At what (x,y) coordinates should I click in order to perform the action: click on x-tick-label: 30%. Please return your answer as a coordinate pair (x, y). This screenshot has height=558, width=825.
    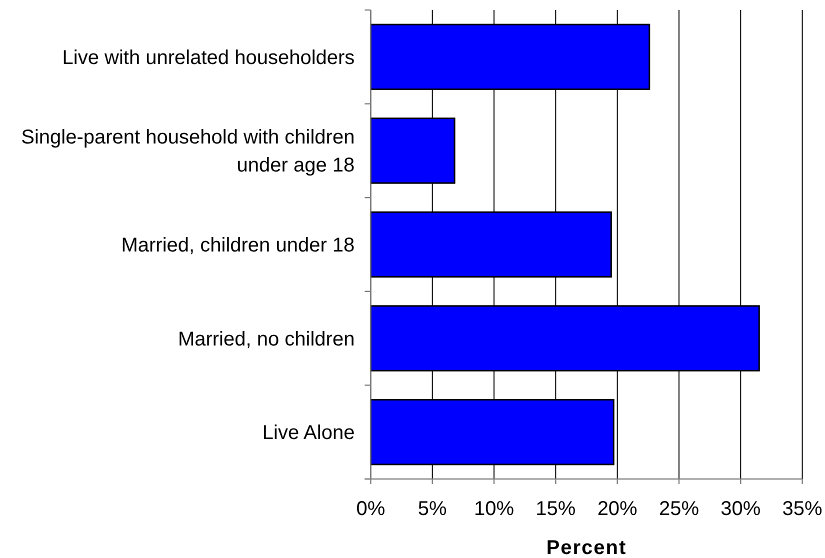
    Looking at the image, I should click on (740, 509).